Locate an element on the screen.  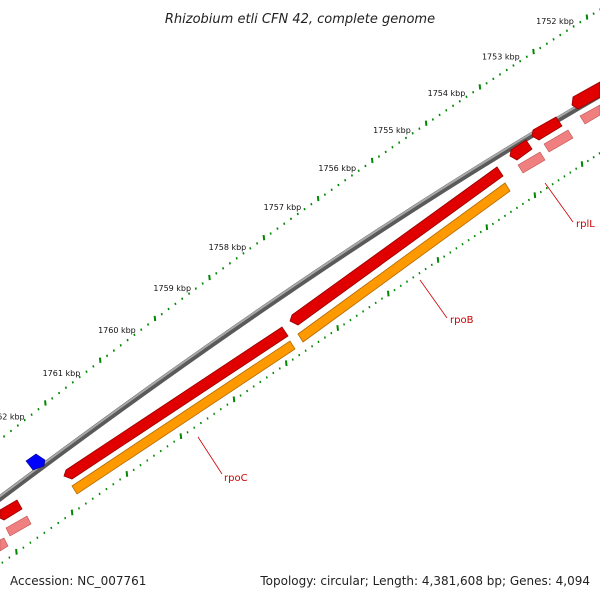
accession-text: Accession: NC_007761 is located at coordinates (78, 581).